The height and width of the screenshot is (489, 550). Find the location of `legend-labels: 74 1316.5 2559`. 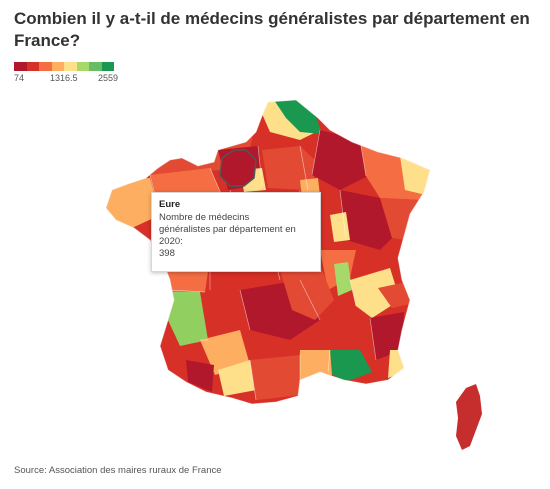

legend-labels: 74 1316.5 2559 is located at coordinates (66, 79).